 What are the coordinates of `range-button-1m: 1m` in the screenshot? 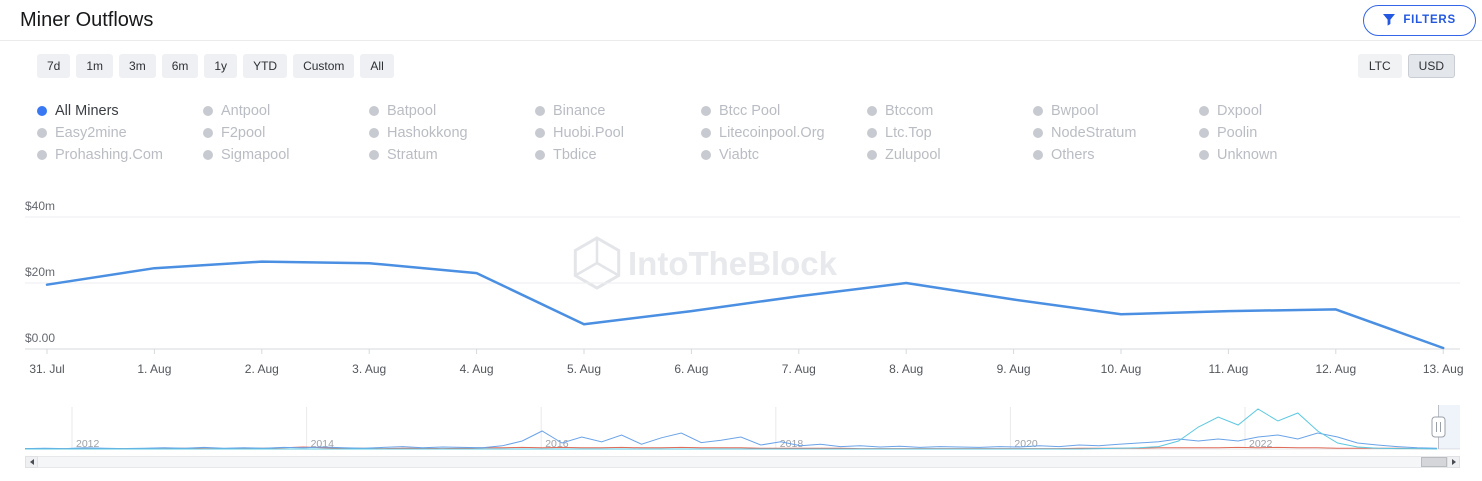 It's located at (95, 66).